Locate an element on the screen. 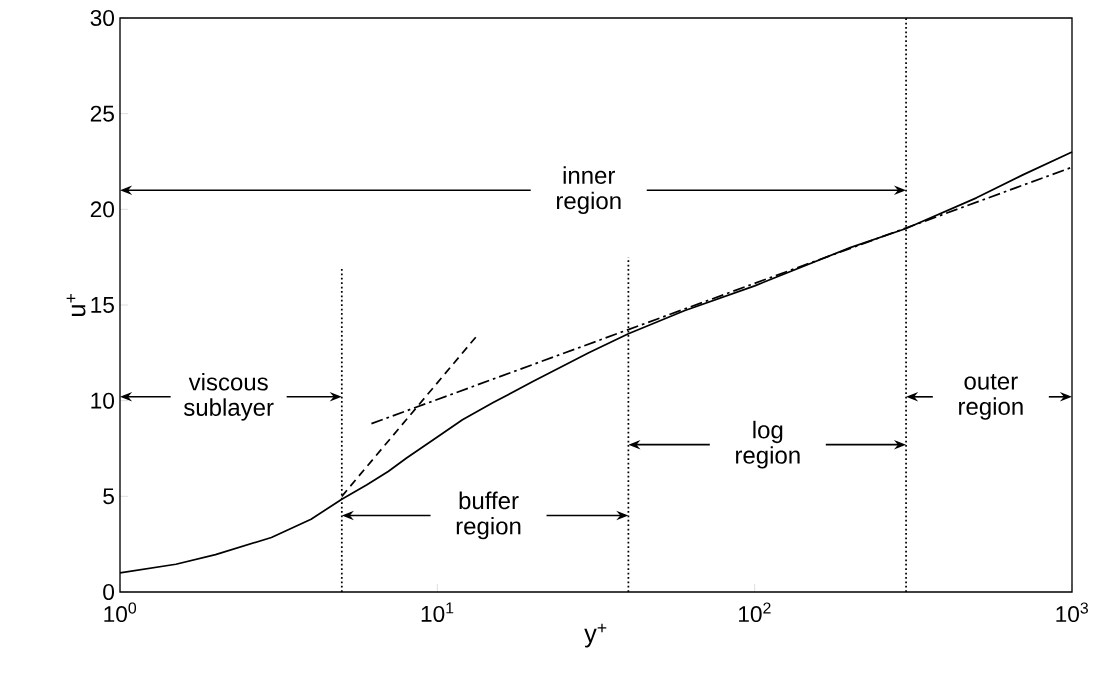  y-tick-label: 20 is located at coordinates (102, 209).